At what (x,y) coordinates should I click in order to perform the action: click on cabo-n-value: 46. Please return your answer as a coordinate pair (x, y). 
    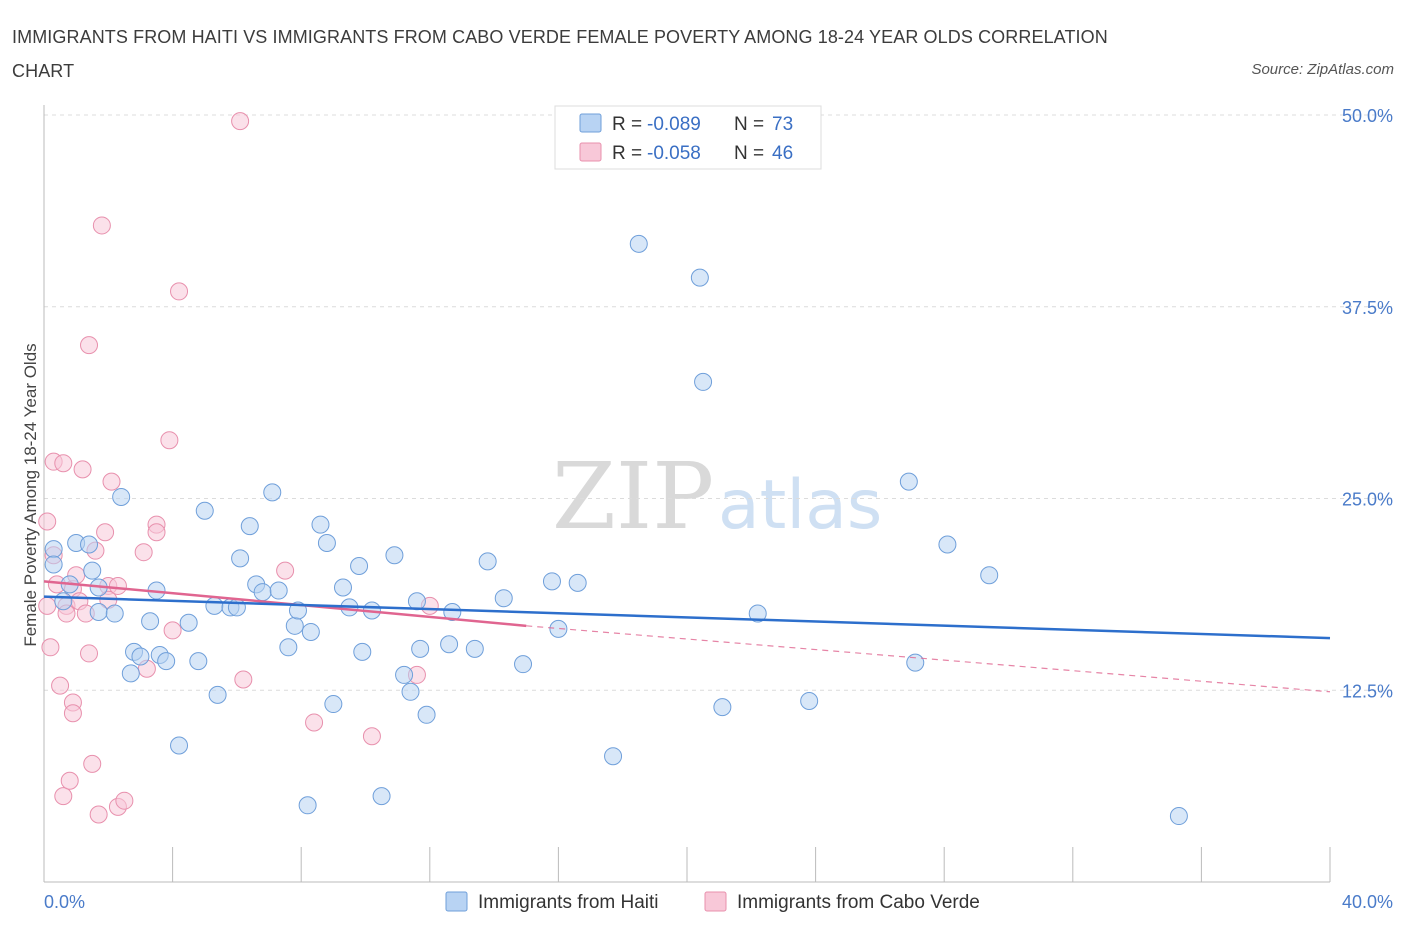
    Looking at the image, I should click on (782, 153).